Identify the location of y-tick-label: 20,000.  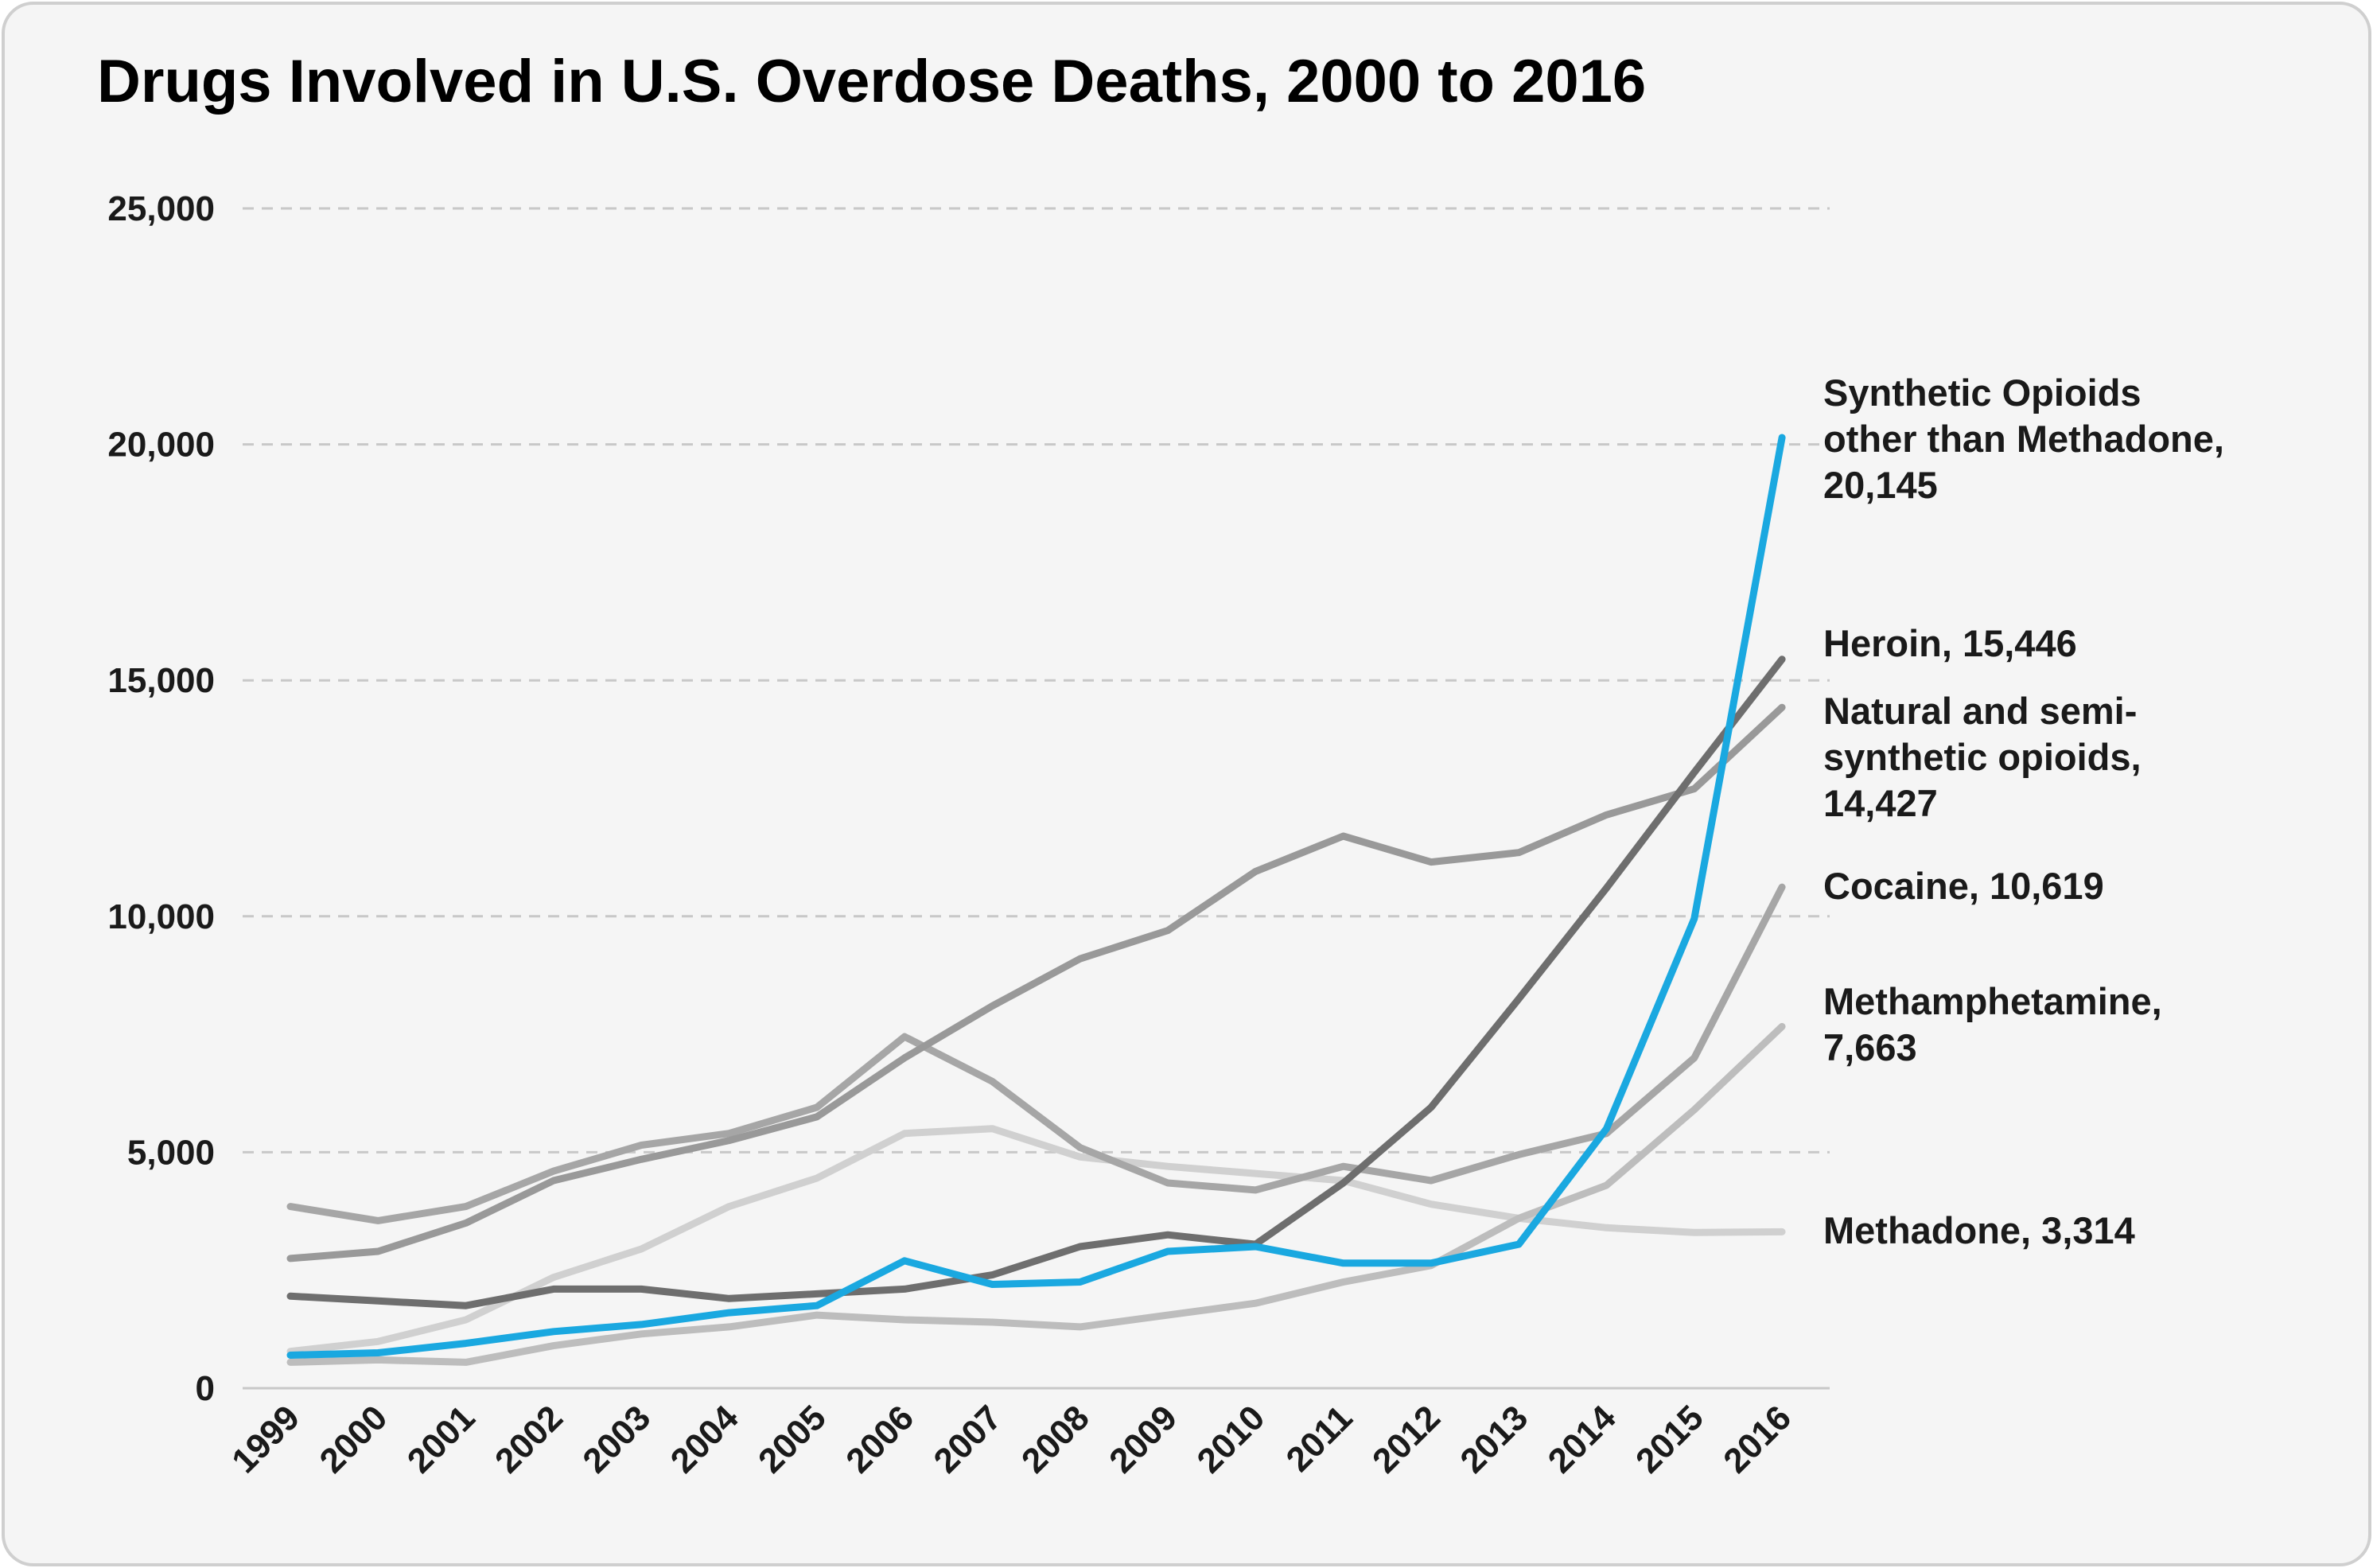
(161, 445).